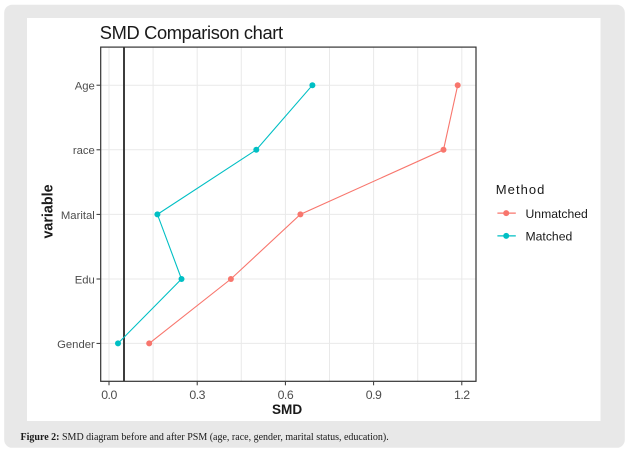  I want to click on svg-text: SMD, so click(287, 409).